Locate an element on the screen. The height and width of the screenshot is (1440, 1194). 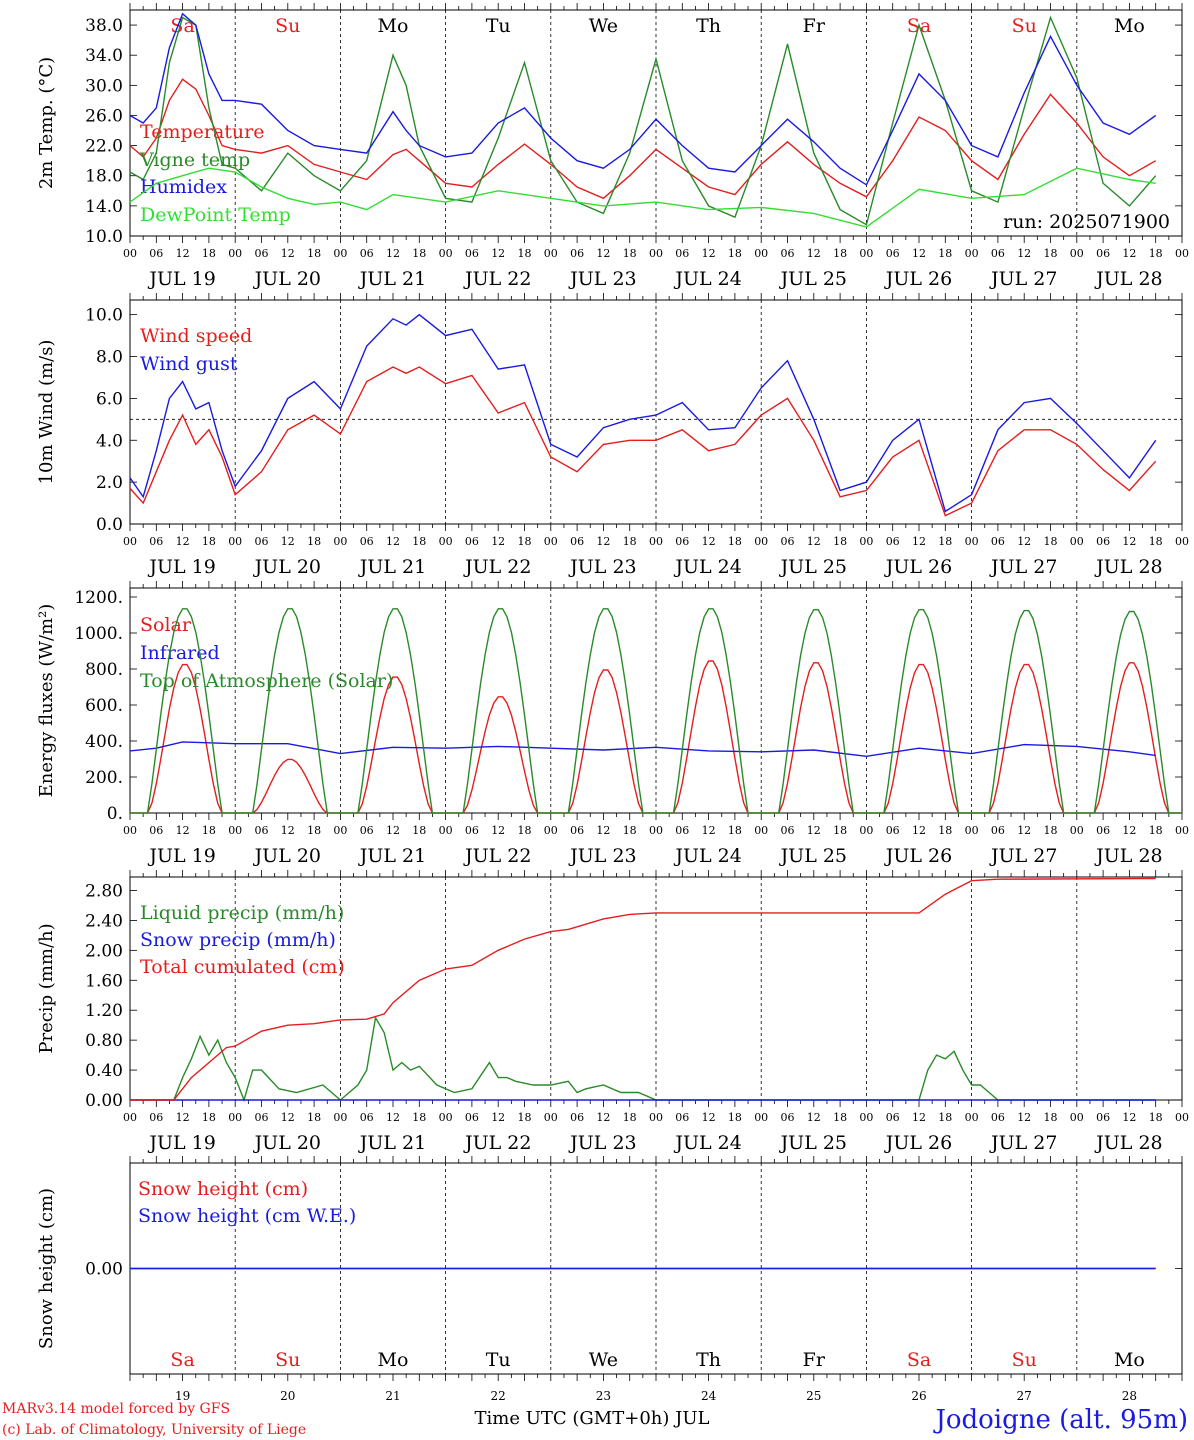
series-line-vigne-temp is located at coordinates (643, 120).